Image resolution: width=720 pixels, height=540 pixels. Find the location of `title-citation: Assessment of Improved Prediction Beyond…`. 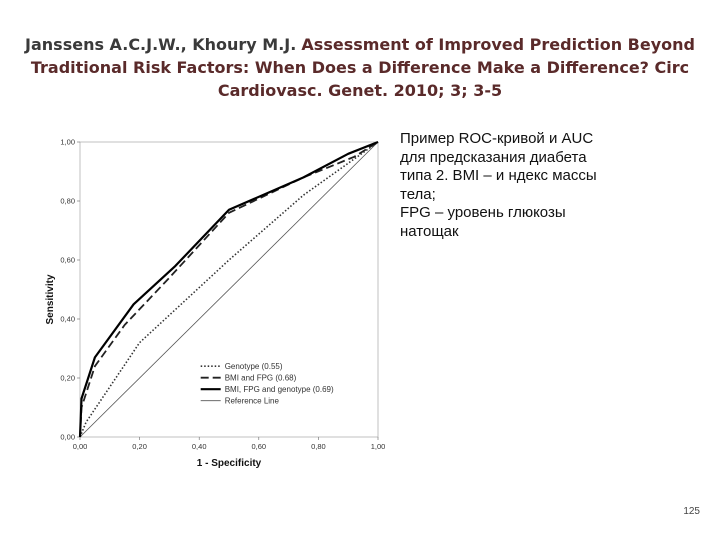

title-citation: Assessment of Improved Prediction Beyond… is located at coordinates (362, 67).